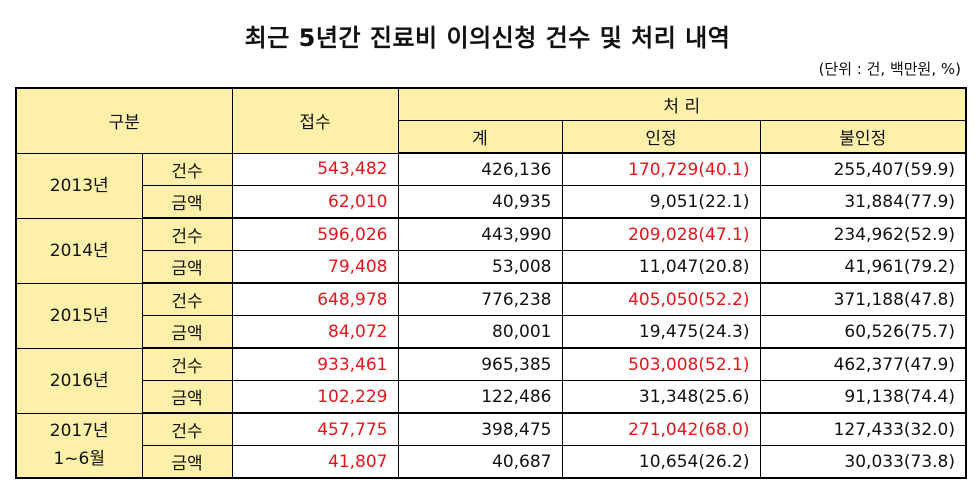  Describe the element at coordinates (863, 397) in the screenshot. I see `rejected-value: 91,138(74.4)` at that location.